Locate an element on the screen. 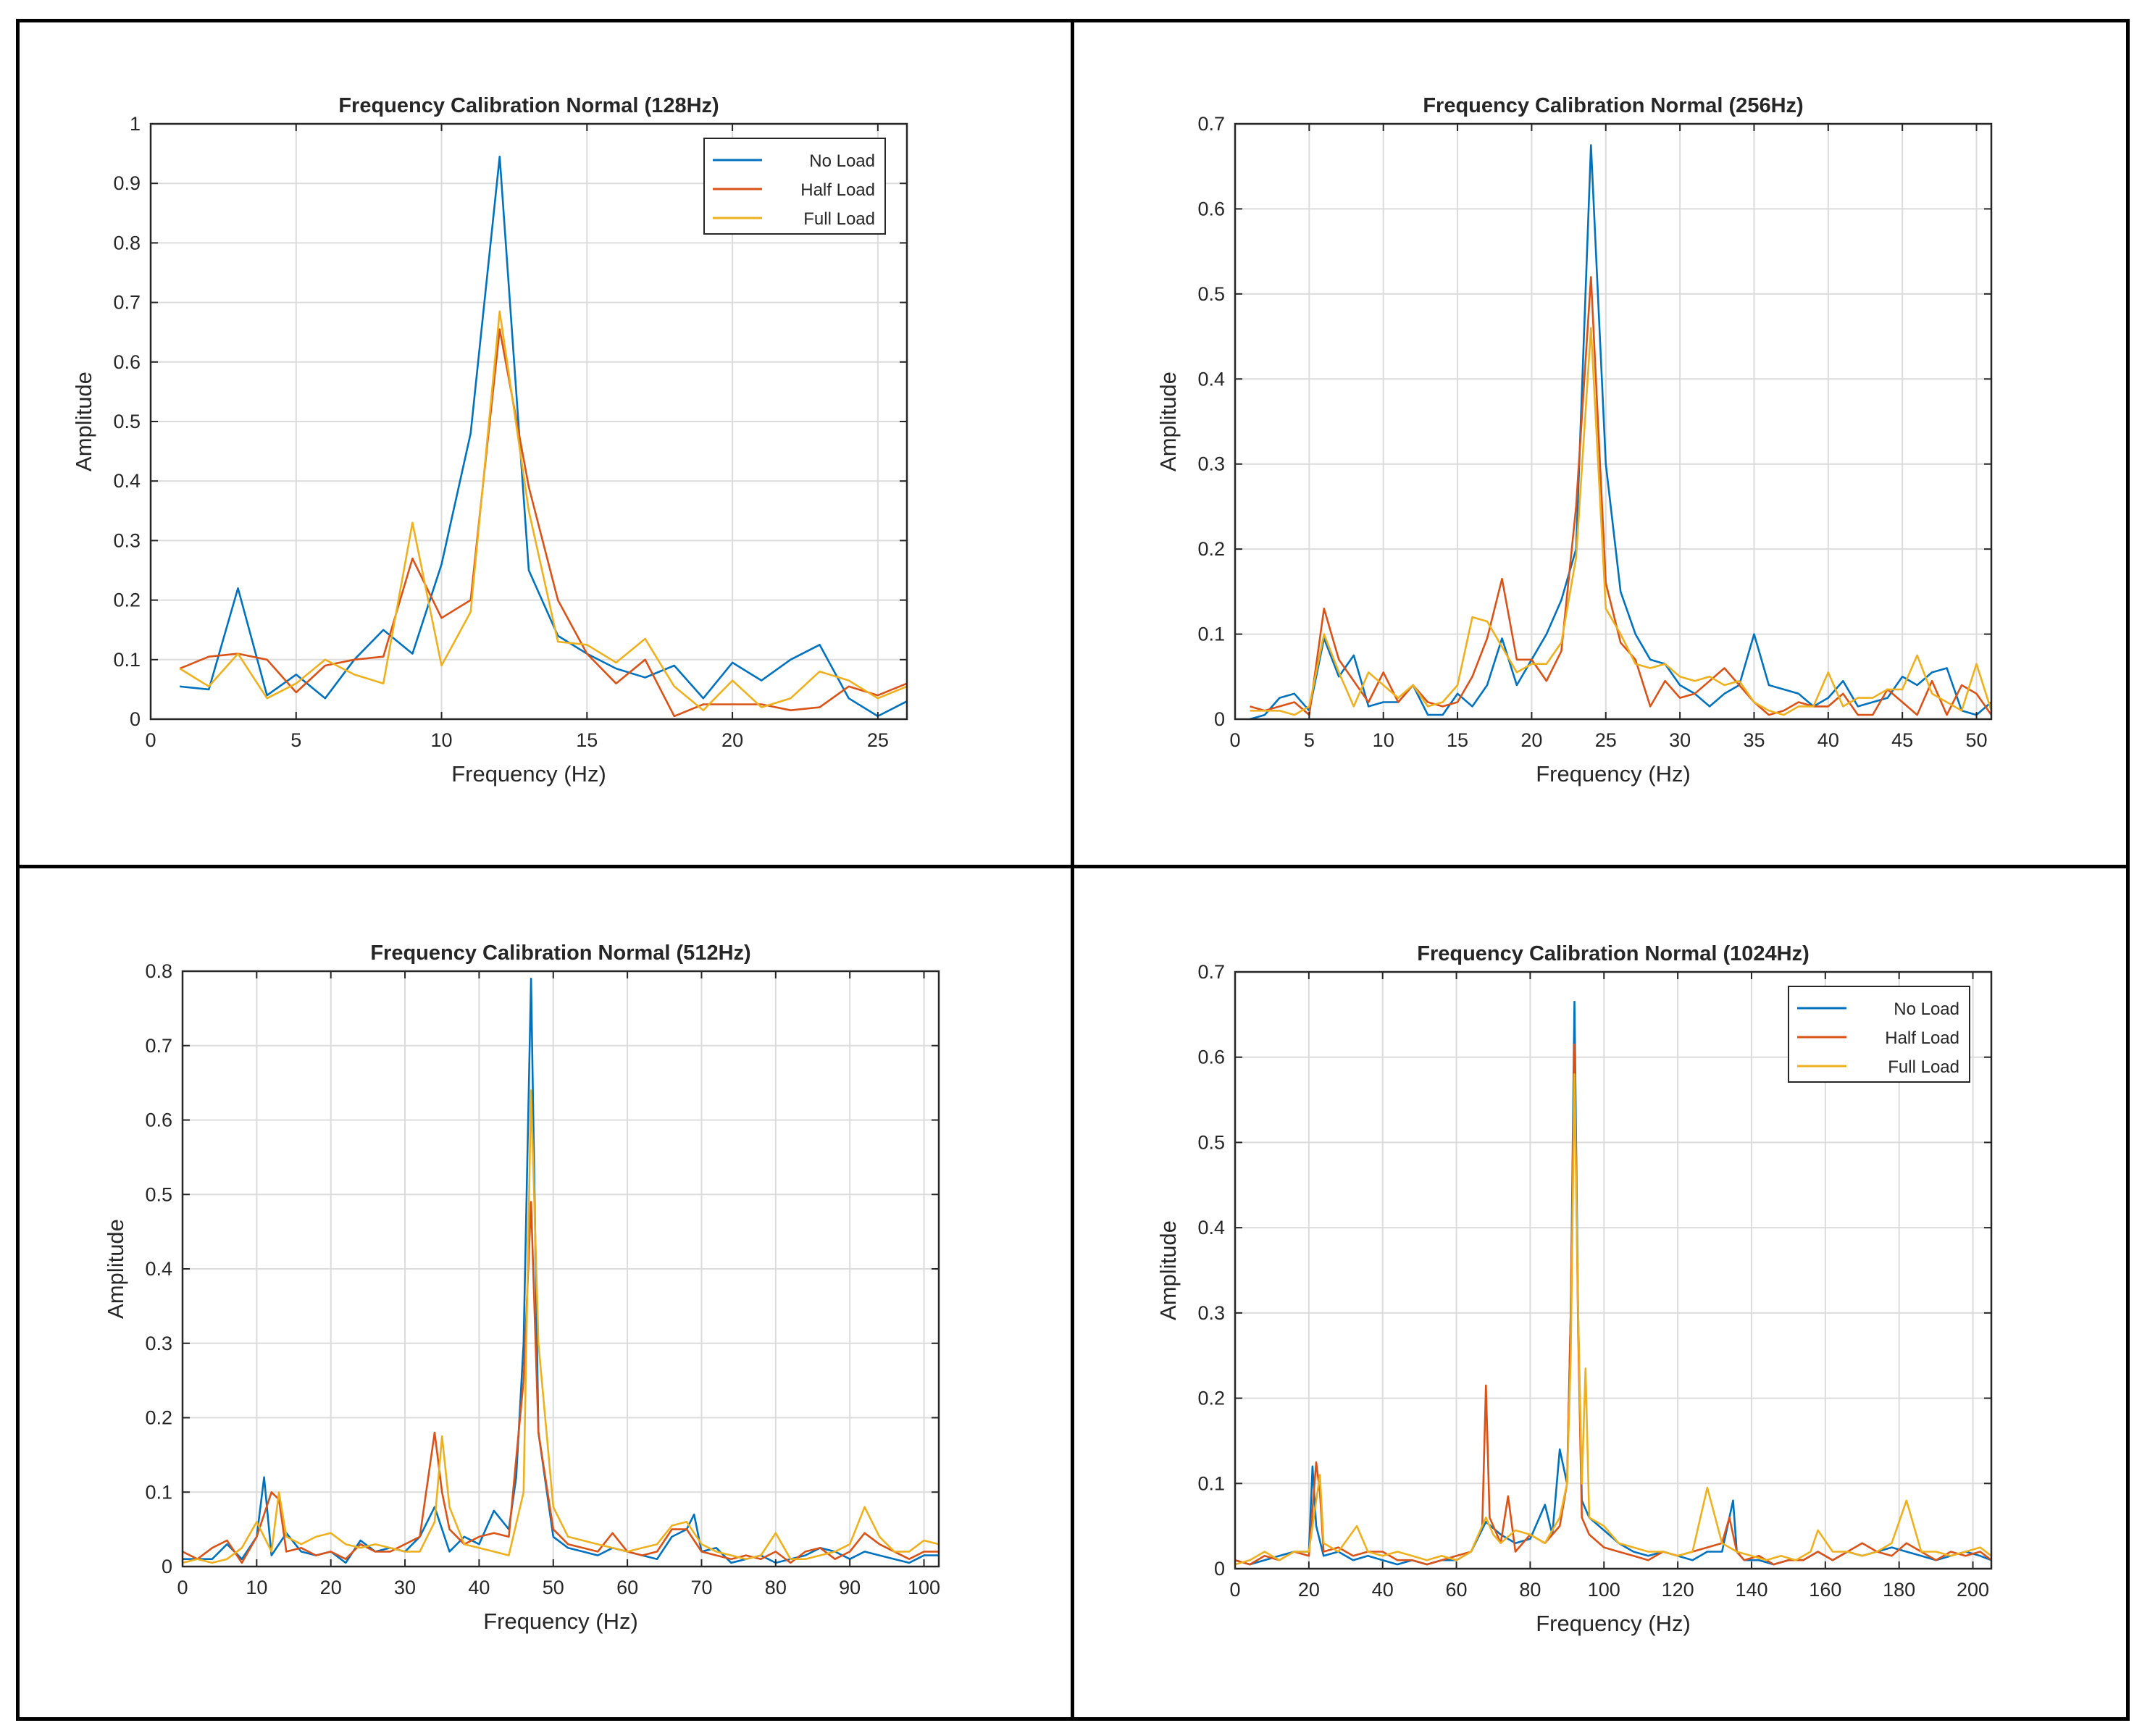 The image size is (2142, 1736). x-tick-label: 35 is located at coordinates (1754, 740).